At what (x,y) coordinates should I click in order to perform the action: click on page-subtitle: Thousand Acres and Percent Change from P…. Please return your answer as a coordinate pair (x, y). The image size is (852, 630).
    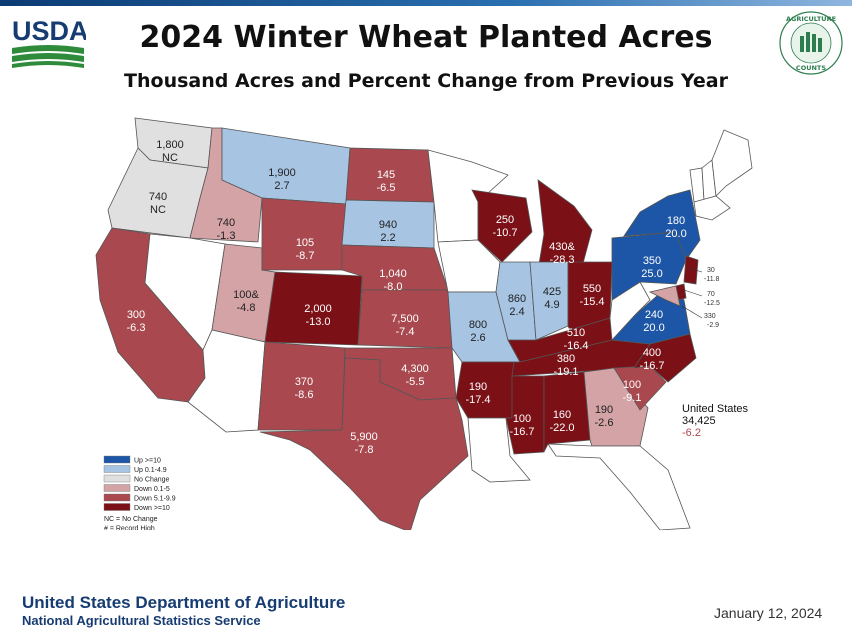
    Looking at the image, I should click on (426, 81).